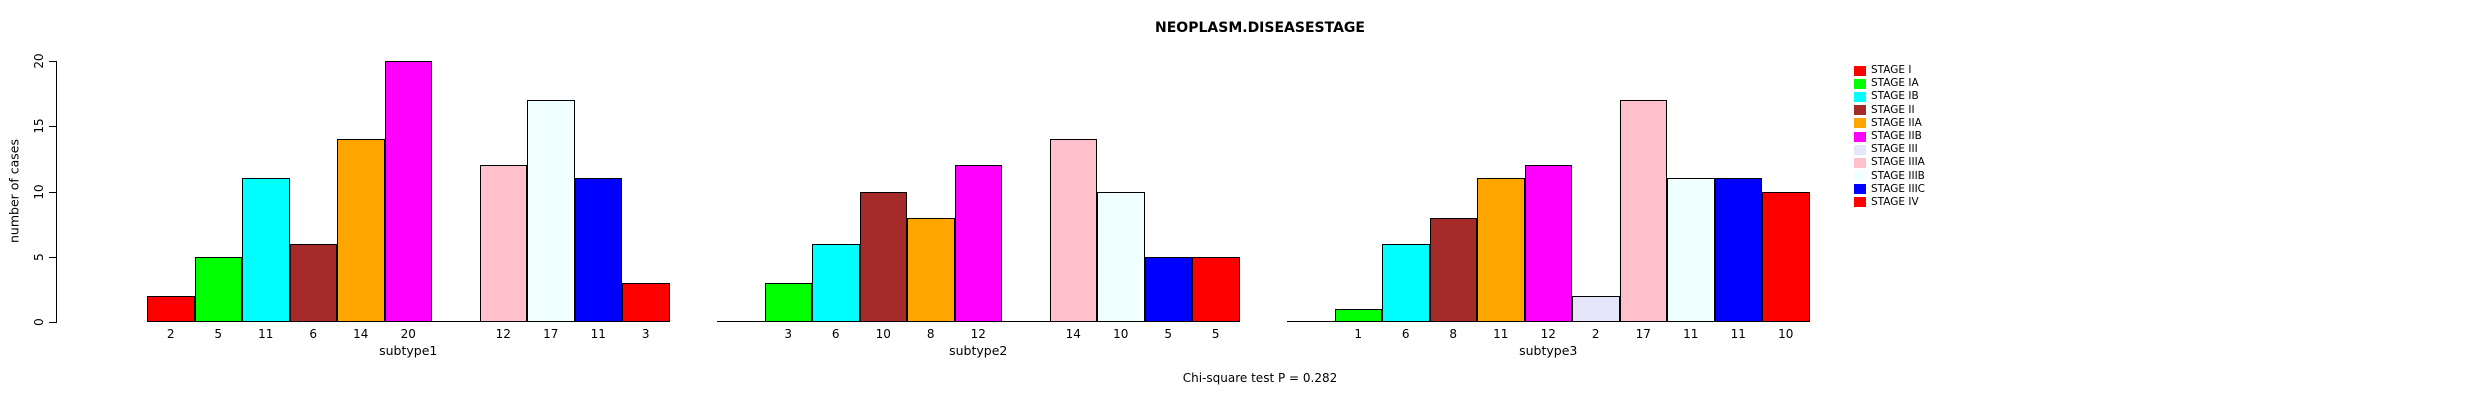  I want to click on bar-value-label: 20, so click(408, 334).